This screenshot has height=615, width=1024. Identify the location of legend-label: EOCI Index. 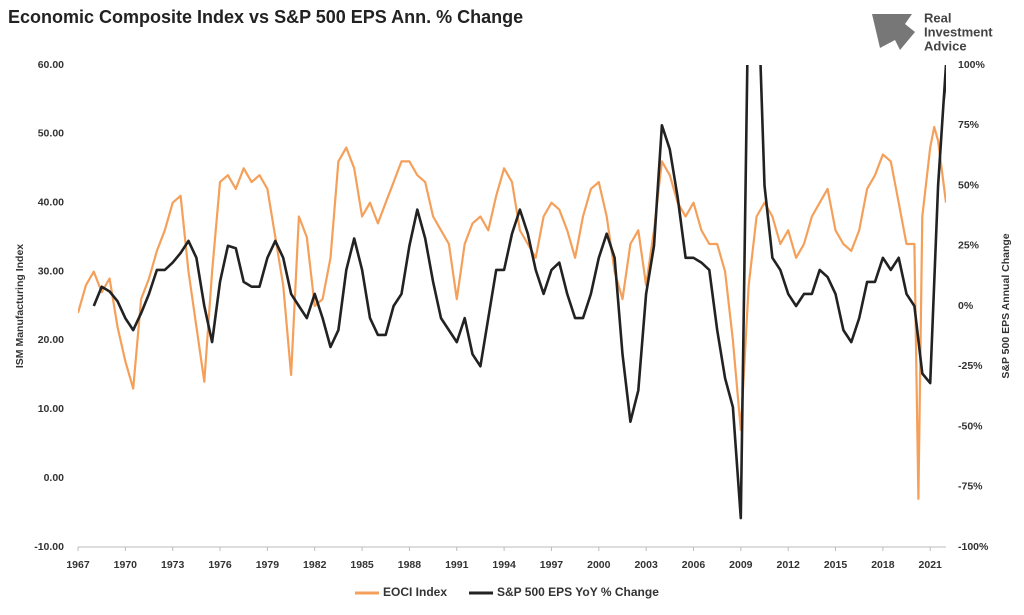
(415, 592).